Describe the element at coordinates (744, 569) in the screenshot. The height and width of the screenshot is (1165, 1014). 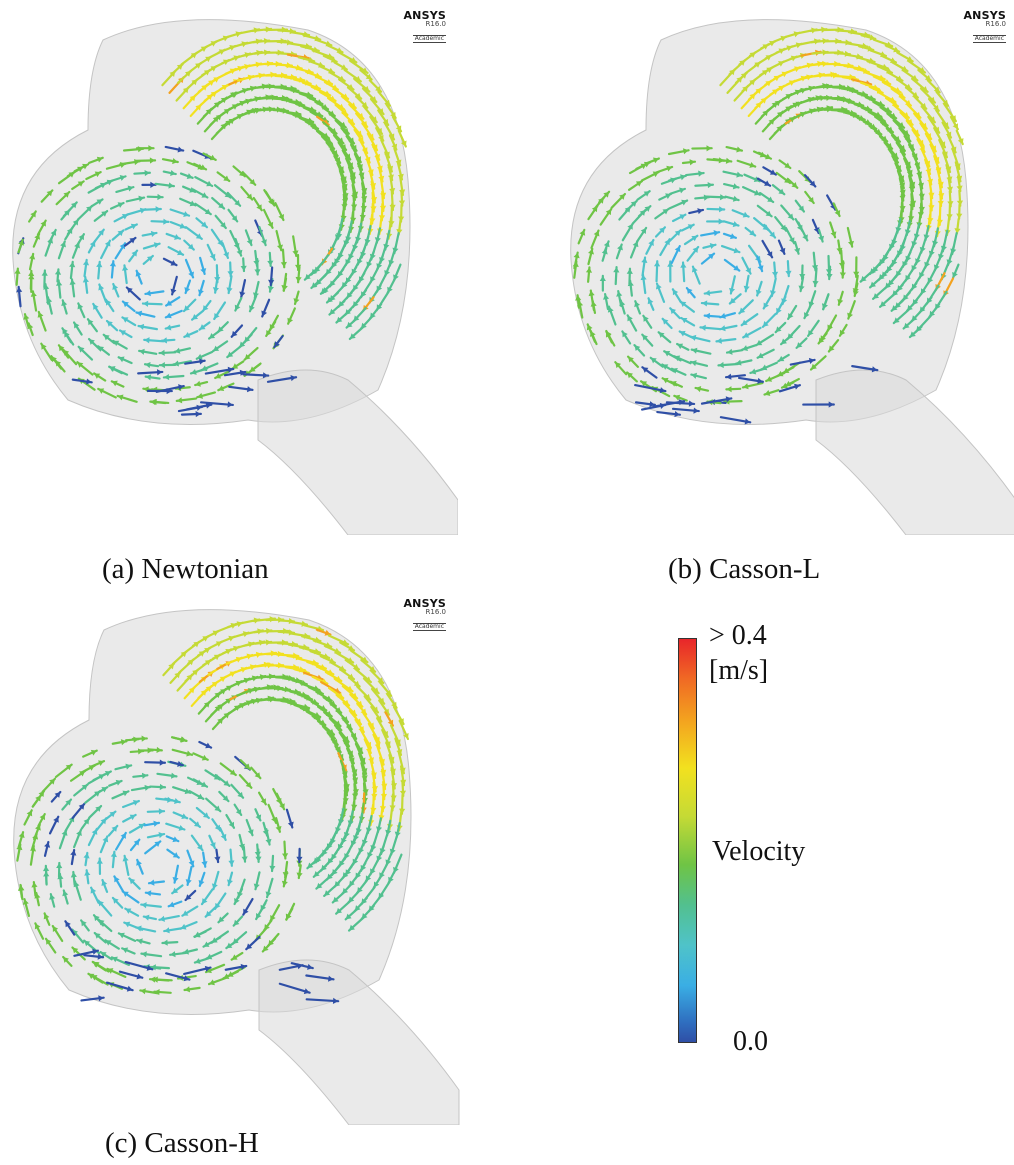
I see `caption-casson-l: (b) Casson-L` at that location.